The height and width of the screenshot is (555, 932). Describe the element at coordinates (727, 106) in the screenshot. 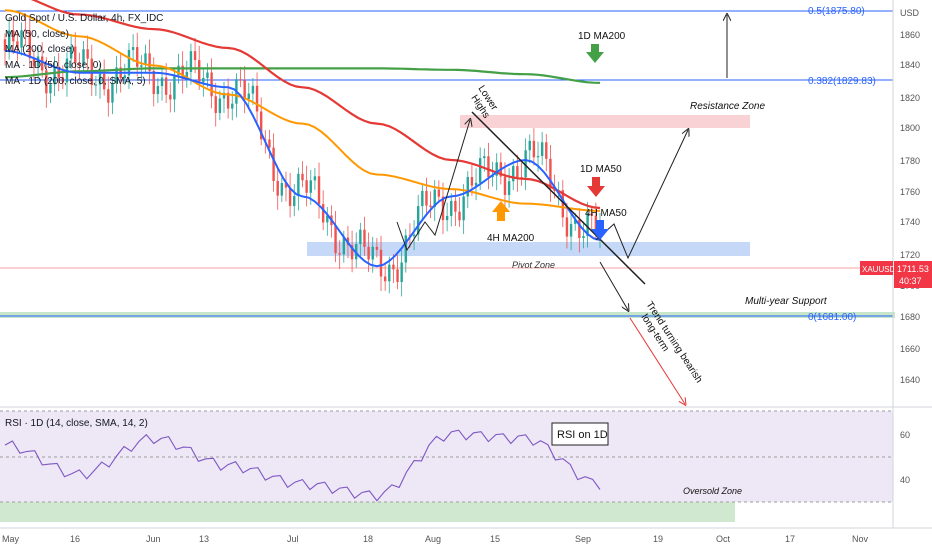

I see `resistance-zone-label: Resistance Zone` at that location.